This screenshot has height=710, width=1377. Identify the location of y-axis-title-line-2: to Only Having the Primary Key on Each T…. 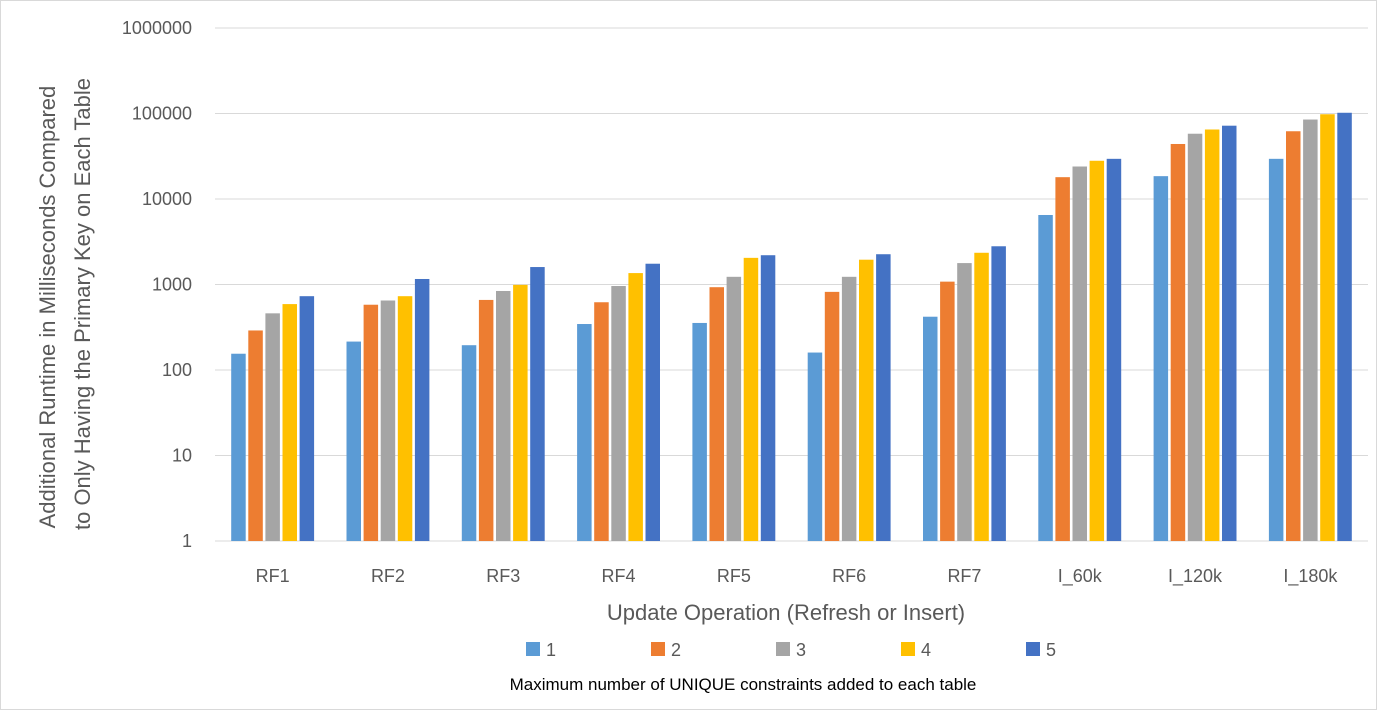
(82, 304).